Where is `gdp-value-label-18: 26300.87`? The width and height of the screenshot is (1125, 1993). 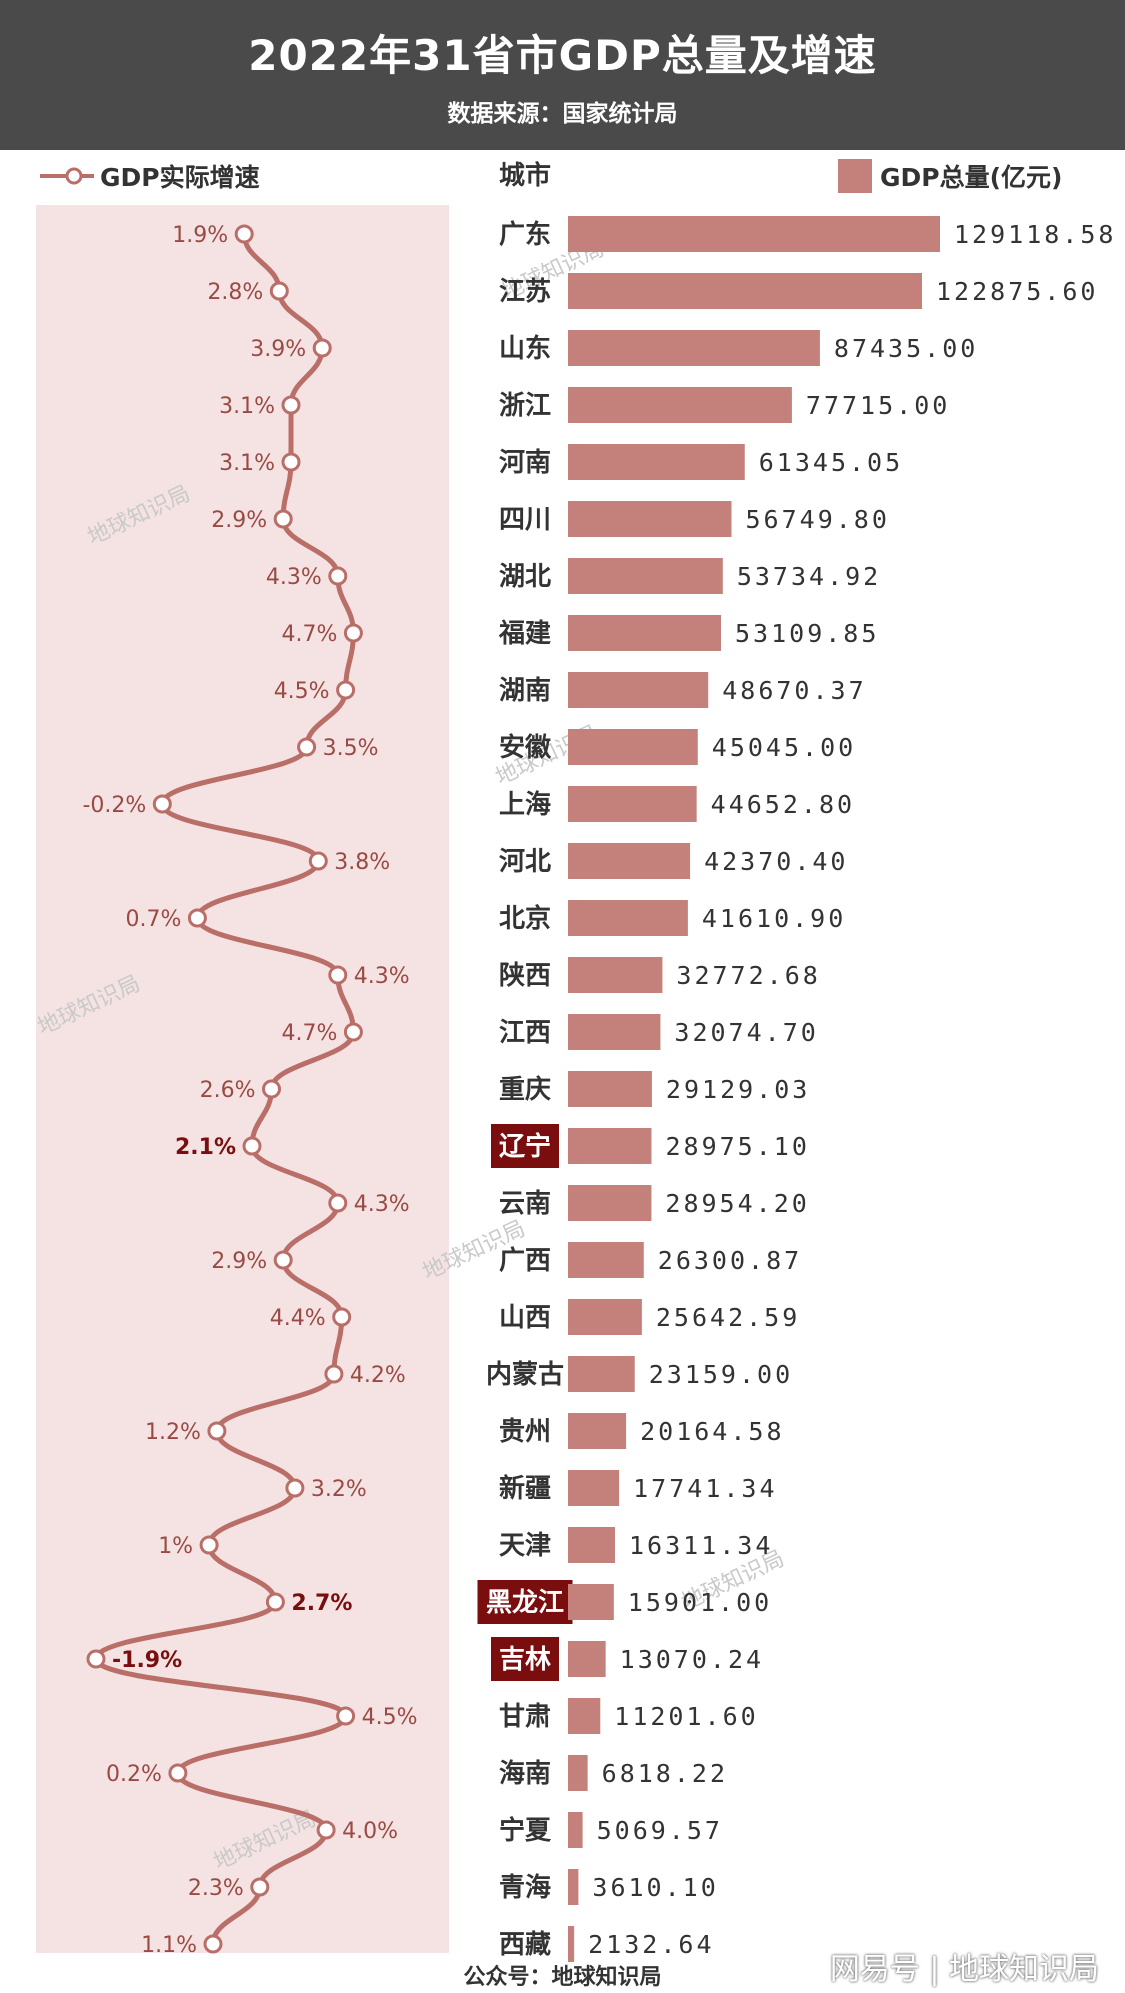 gdp-value-label-18: 26300.87 is located at coordinates (730, 1260).